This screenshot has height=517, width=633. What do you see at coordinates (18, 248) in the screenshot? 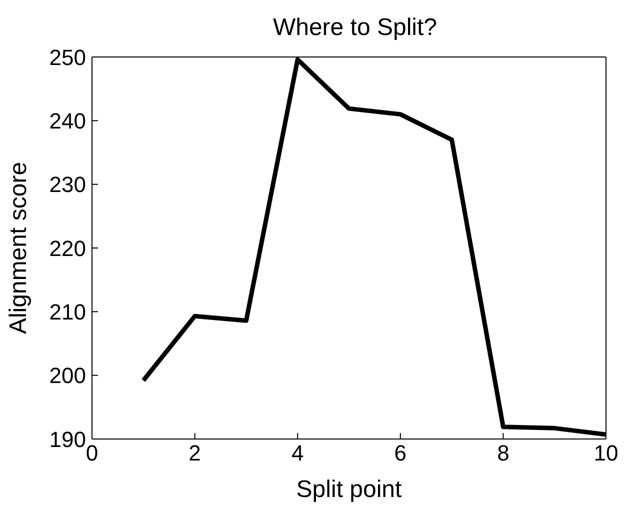
I see `y-axis-title: Alignment score` at bounding box center [18, 248].